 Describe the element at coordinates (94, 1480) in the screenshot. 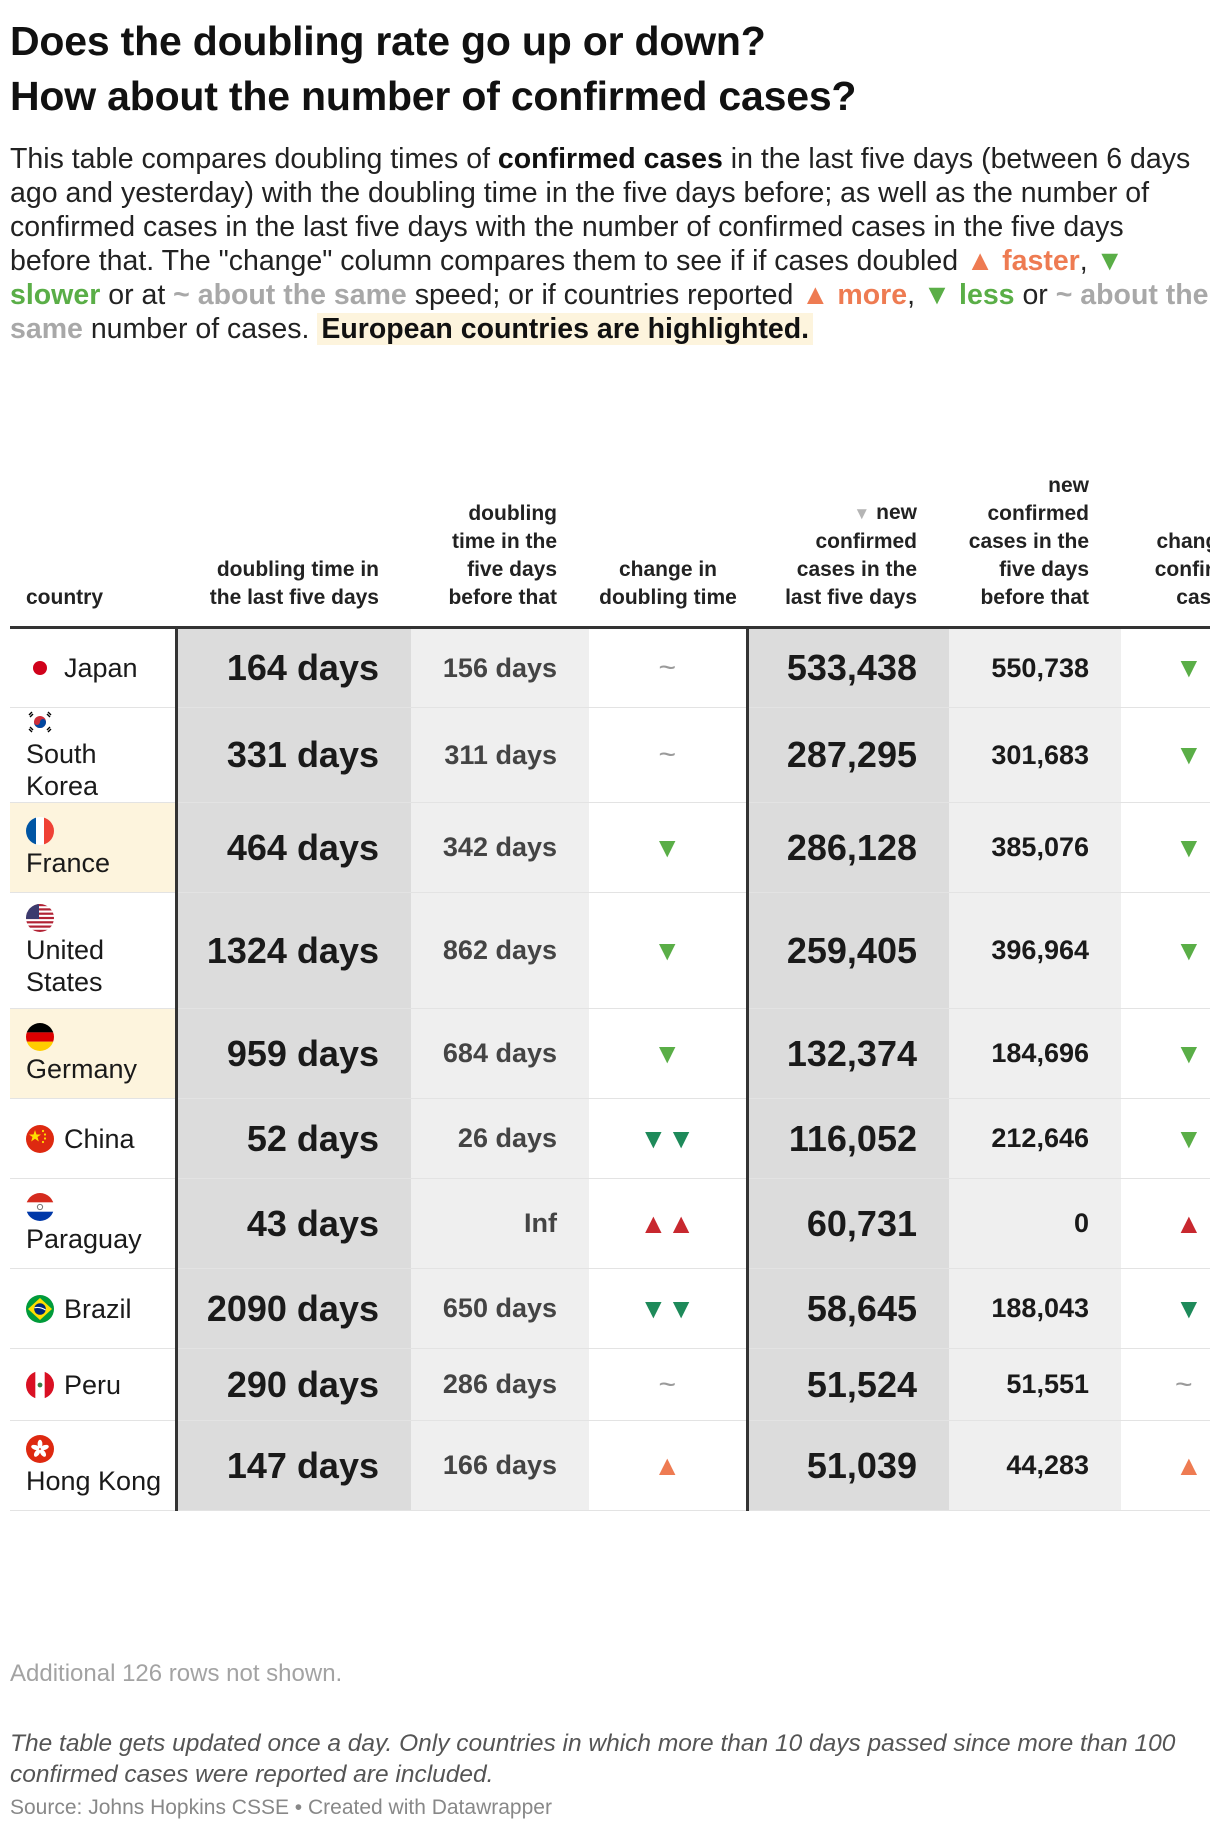

I see `country-name: Hong Kong` at that location.